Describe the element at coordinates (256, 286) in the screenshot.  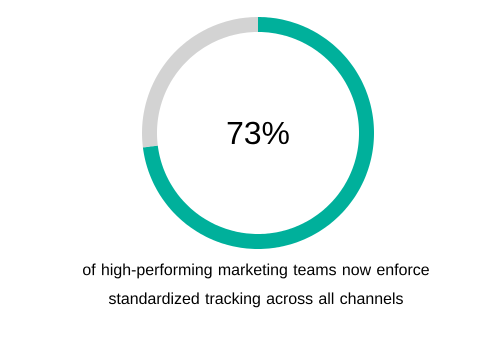
I see `text: of high-performing marketing teams now enforce standardized tracking across all channels` at that location.